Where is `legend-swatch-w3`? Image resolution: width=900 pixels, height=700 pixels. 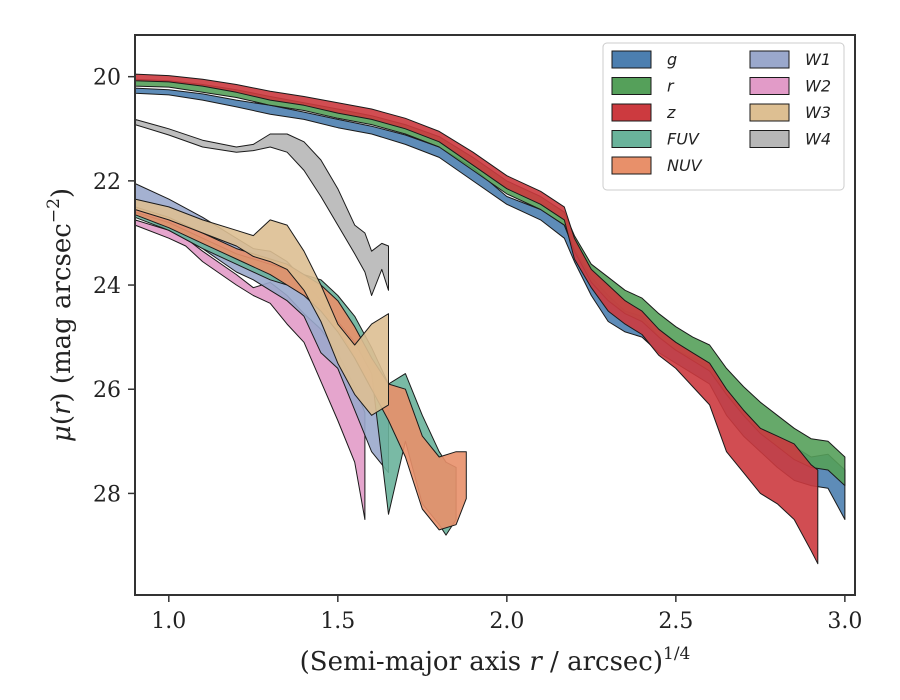 legend-swatch-w3 is located at coordinates (769, 112).